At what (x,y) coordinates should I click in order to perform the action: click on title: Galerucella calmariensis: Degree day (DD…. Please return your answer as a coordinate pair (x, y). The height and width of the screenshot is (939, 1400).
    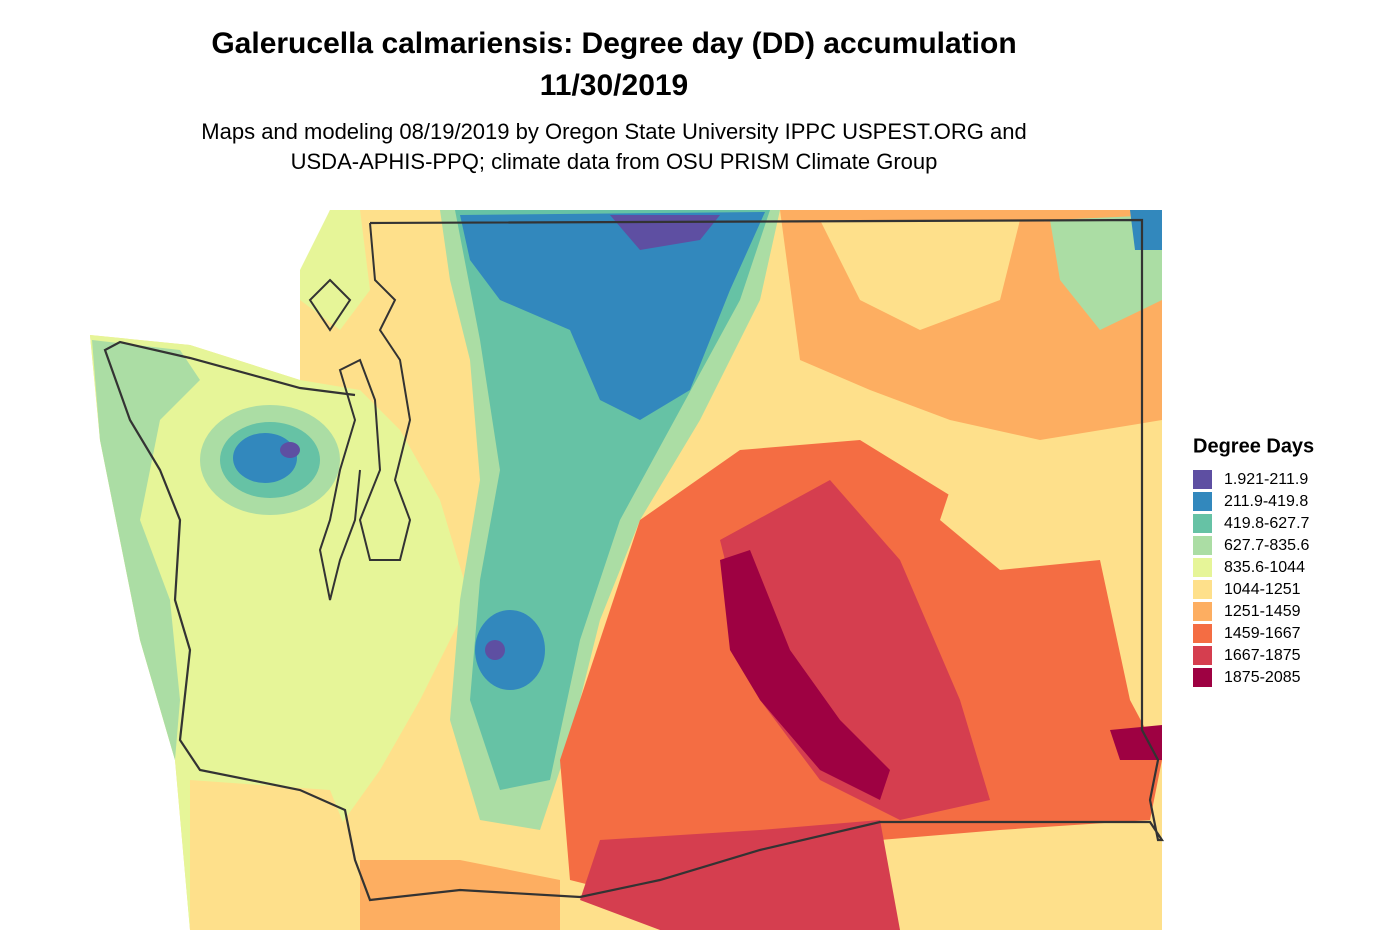
    Looking at the image, I should click on (613, 43).